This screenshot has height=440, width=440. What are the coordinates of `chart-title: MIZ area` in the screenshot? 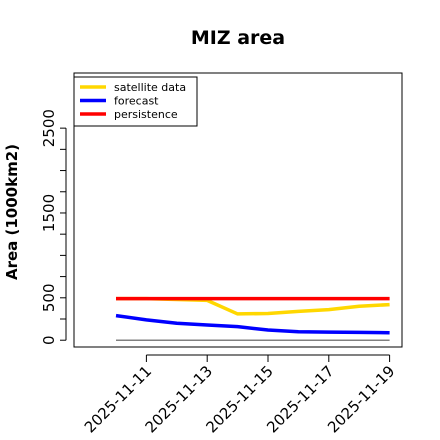 It's located at (238, 38).